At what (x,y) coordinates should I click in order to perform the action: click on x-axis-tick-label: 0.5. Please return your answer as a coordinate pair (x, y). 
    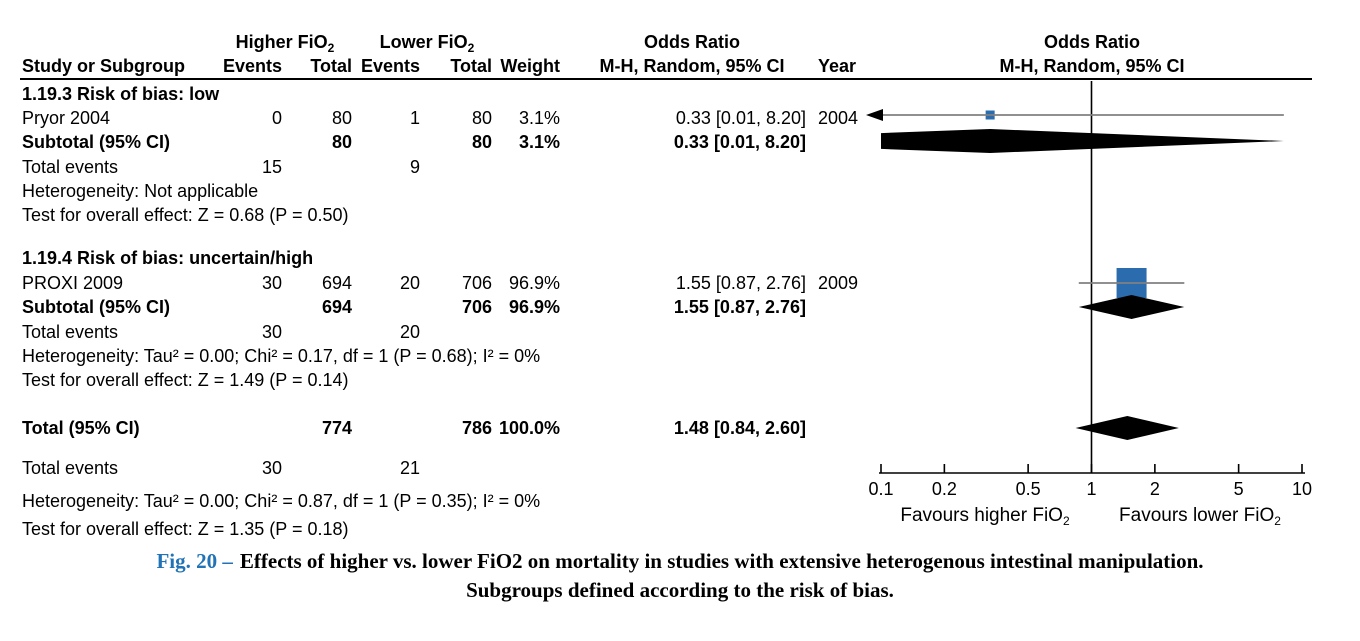
    Looking at the image, I should click on (1028, 489).